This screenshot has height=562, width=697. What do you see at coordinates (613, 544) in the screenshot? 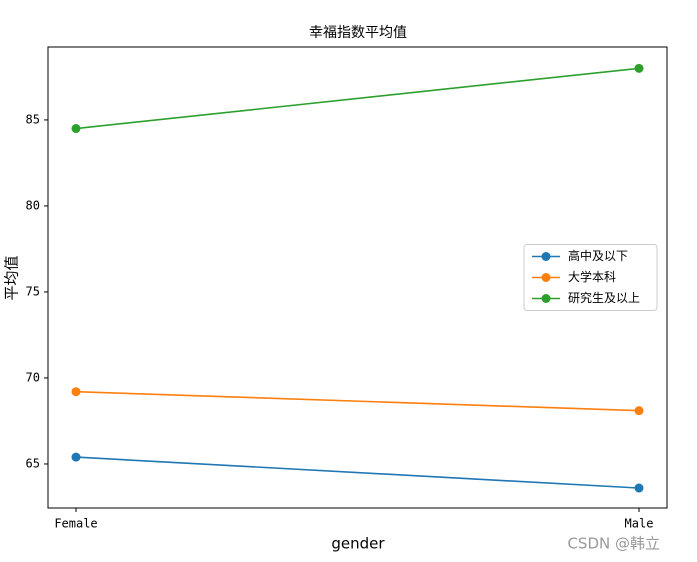
I see `watermark: CSDN @韩立` at bounding box center [613, 544].